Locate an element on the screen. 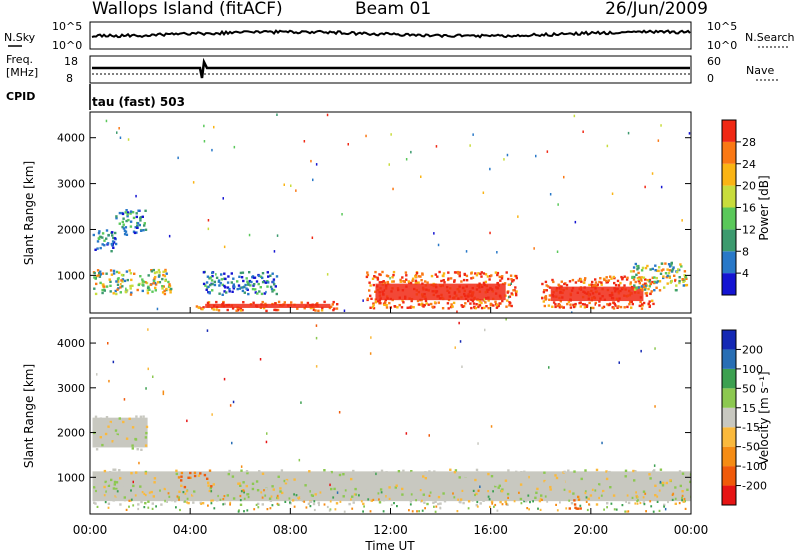 The height and width of the screenshot is (554, 800). colorbar-tick-label: 200 is located at coordinates (752, 349).